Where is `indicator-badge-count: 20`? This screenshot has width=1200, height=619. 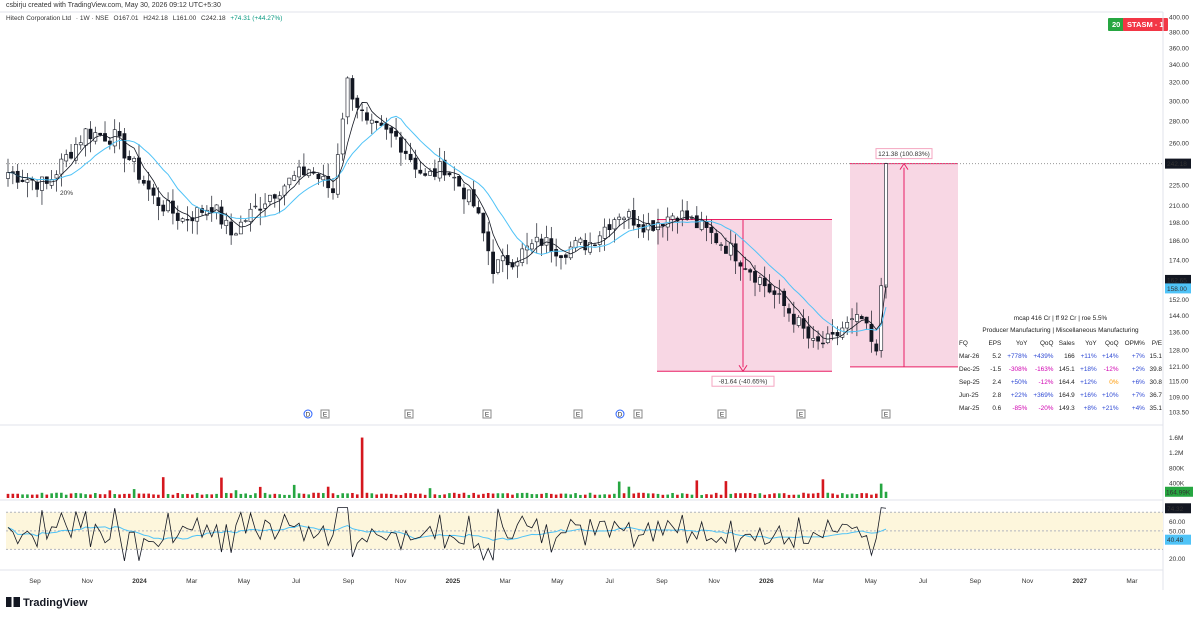
indicator-badge-count: 20 is located at coordinates (1116, 24).